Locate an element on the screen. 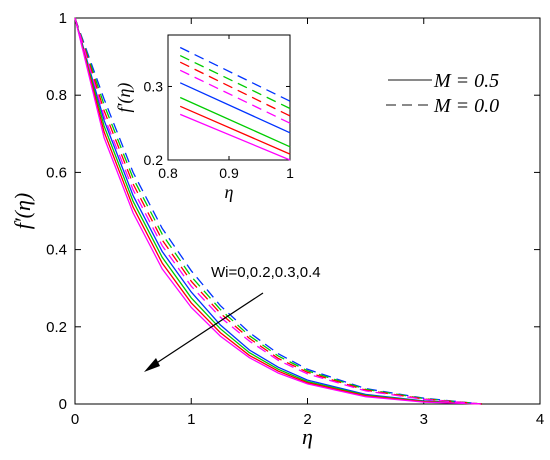 This screenshot has height=460, width=550. annotation-arrowhead is located at coordinates (152, 365).